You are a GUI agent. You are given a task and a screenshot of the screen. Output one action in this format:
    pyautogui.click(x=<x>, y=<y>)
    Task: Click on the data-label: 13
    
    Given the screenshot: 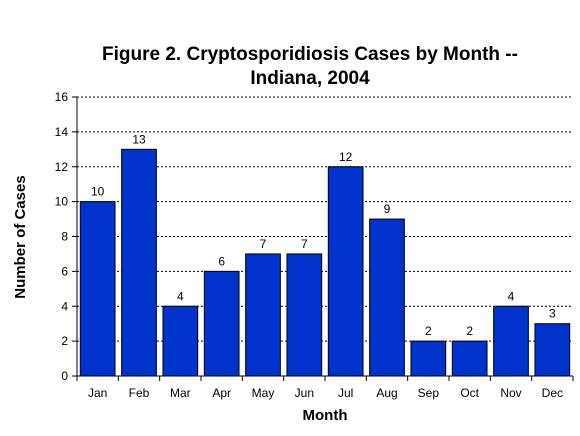 What is the action you would take?
    pyautogui.click(x=139, y=139)
    